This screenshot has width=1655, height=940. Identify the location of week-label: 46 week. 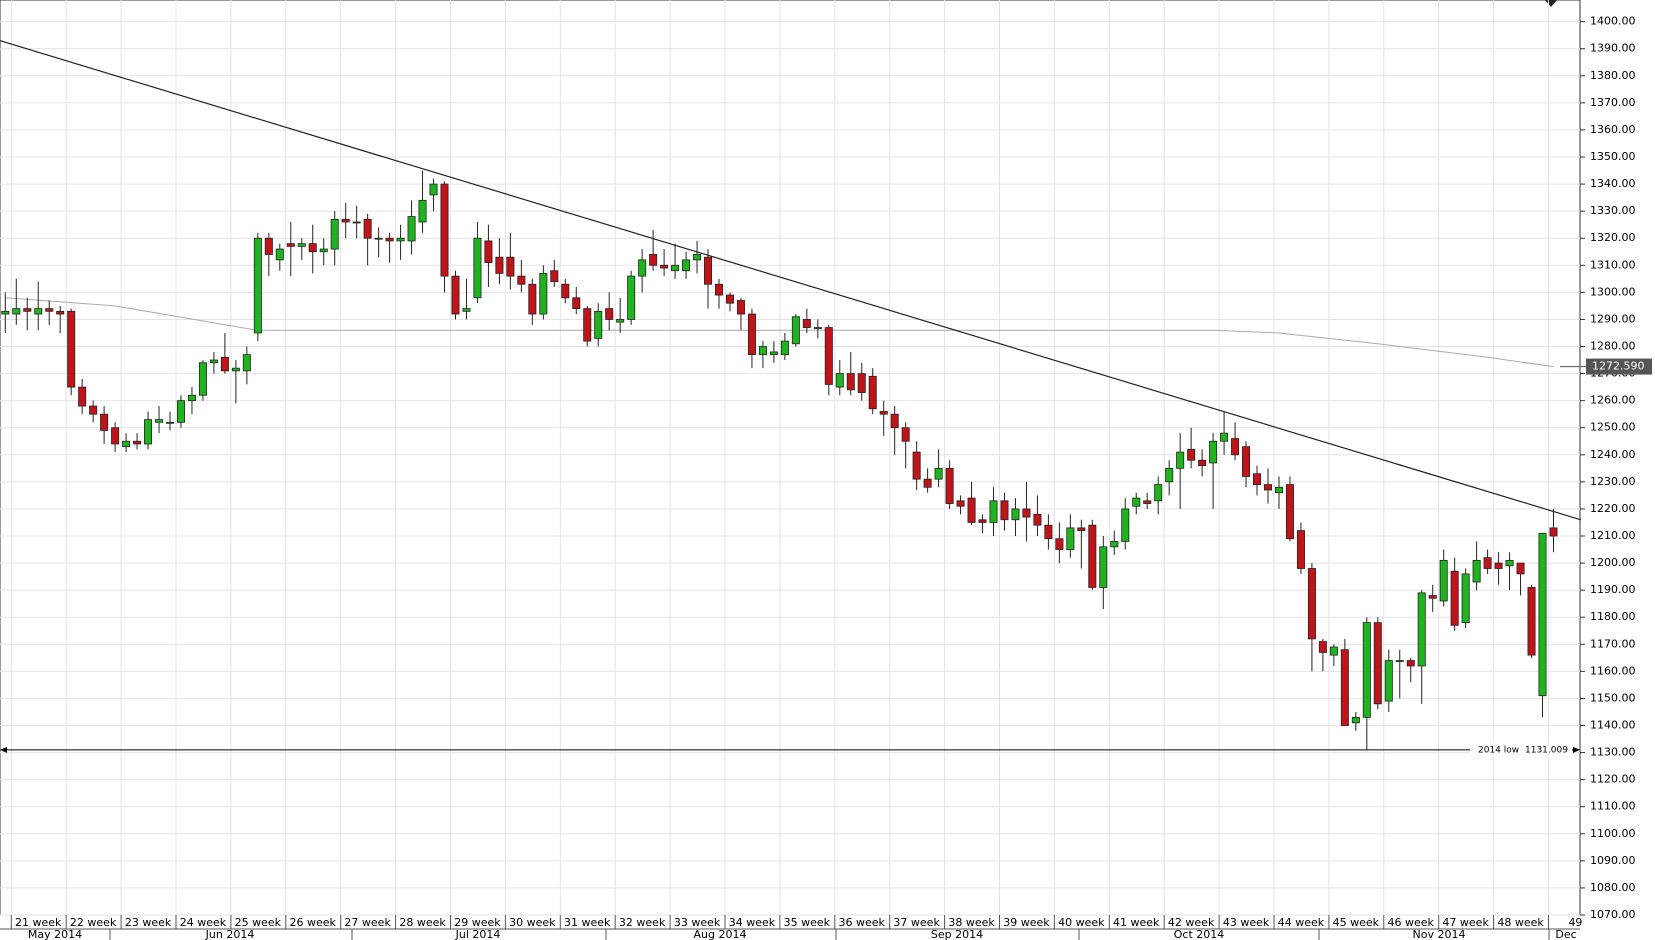
(1411, 922).